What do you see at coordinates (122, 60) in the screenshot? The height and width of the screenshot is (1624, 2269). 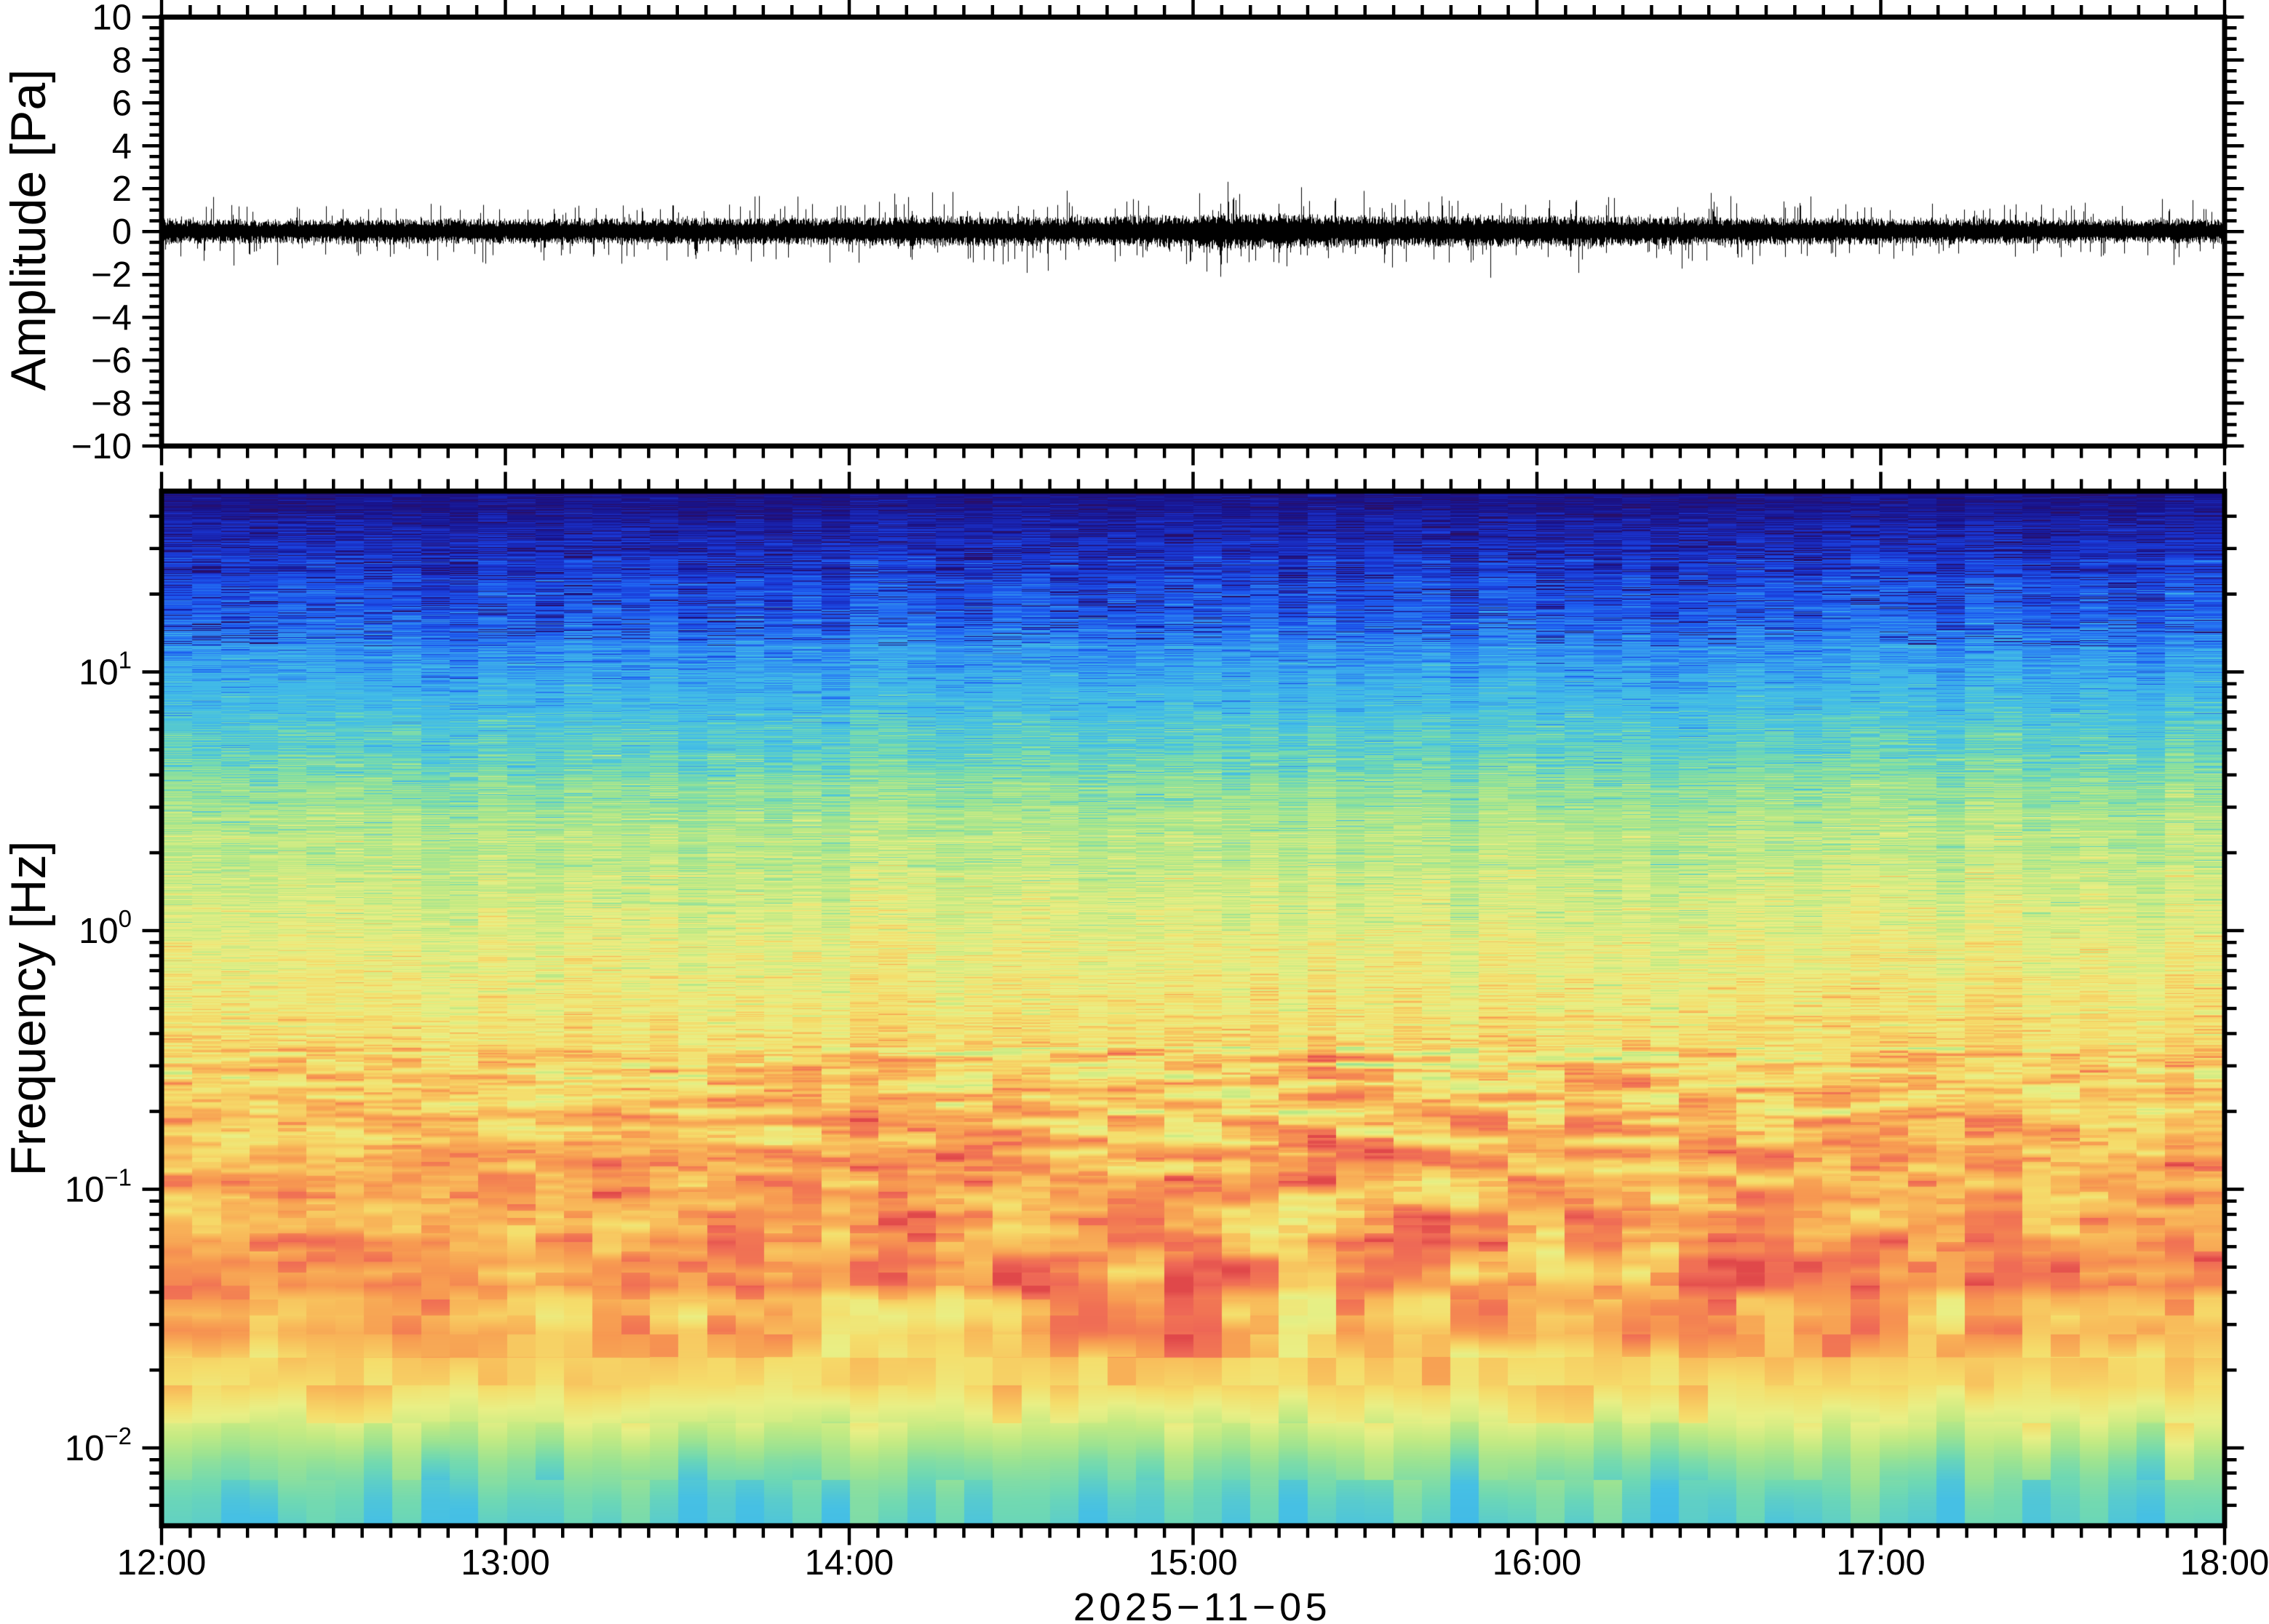 I see `svg-text: 8` at bounding box center [122, 60].